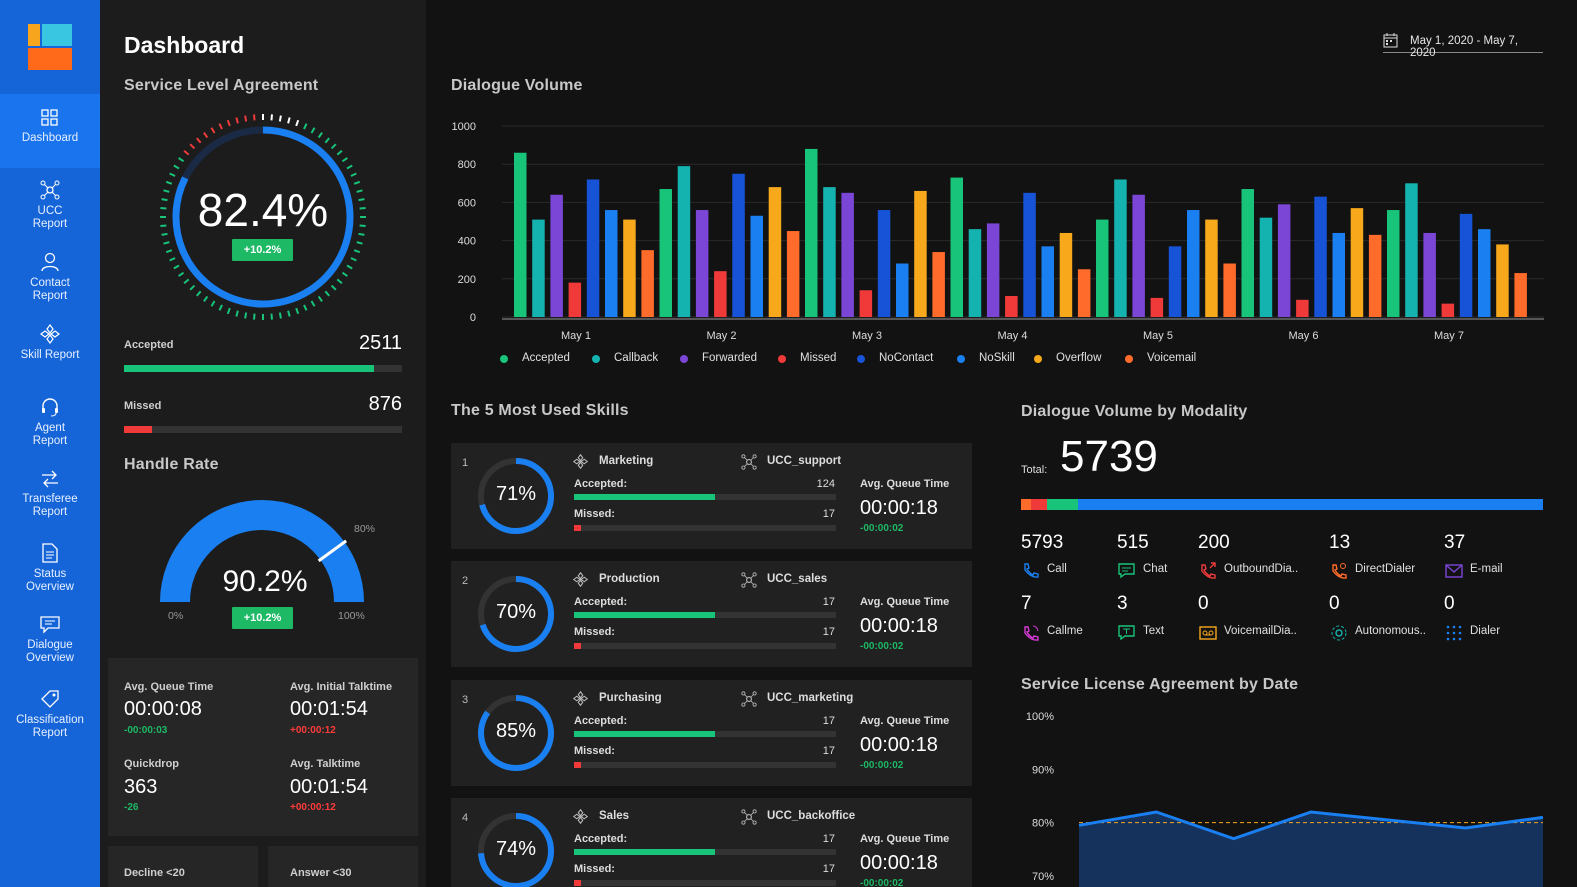 Image resolution: width=1577 pixels, height=887 pixels. I want to click on sidebar-item-label: Agent Report, so click(50, 434).